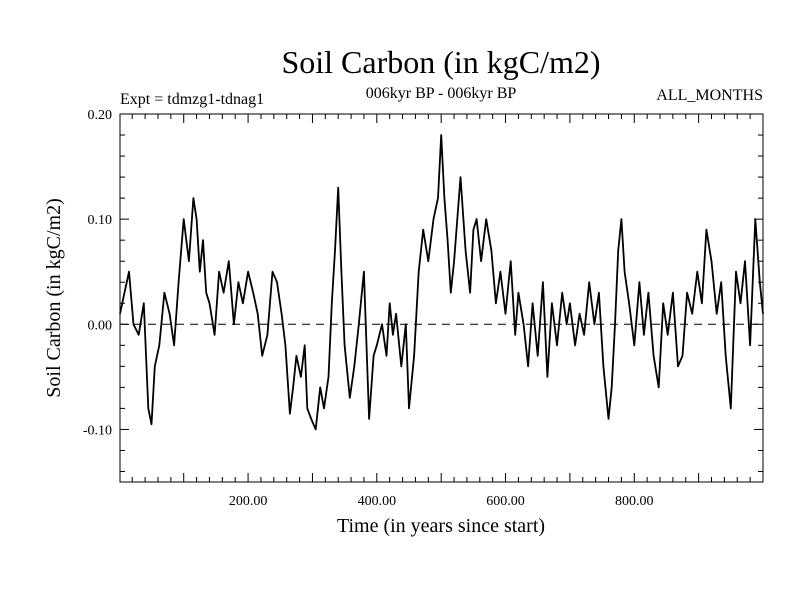 The height and width of the screenshot is (600, 800). I want to click on chart-subtitle-months: ALL_MONTHS, so click(709, 95).